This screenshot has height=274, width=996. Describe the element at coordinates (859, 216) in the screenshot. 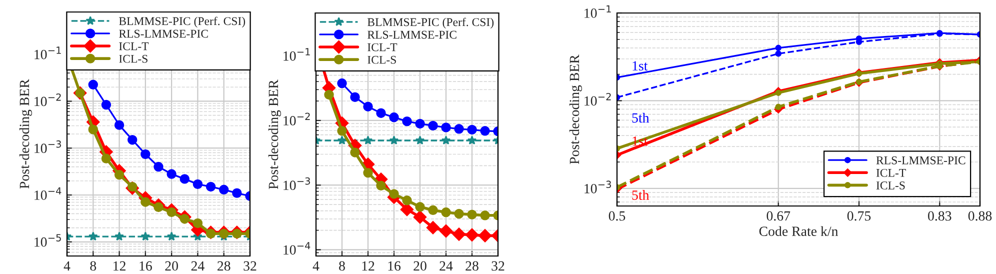

I see `x-tick-label: 0.75` at that location.